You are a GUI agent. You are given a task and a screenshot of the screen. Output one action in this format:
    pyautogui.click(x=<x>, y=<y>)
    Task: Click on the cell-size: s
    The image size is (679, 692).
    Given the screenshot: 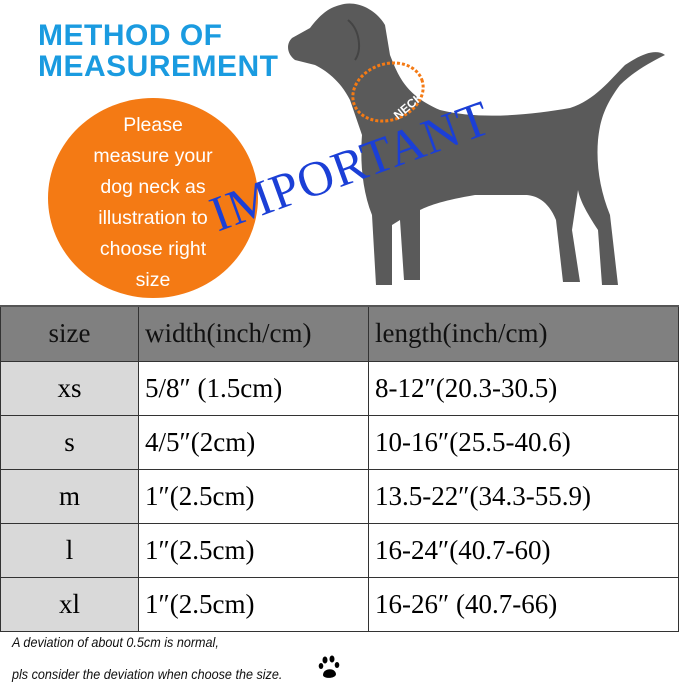 What is the action you would take?
    pyautogui.click(x=69, y=442)
    